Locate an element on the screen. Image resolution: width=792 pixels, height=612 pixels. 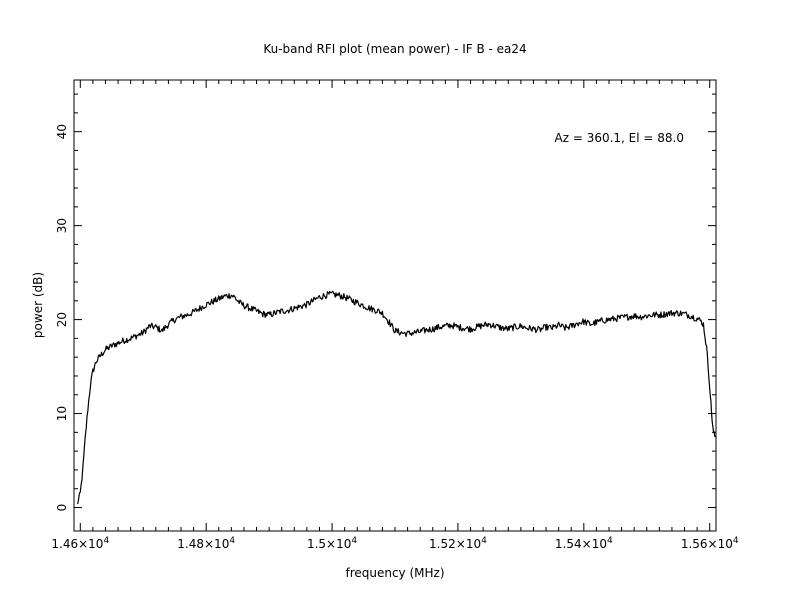
x-tick-label: 1.48×104 is located at coordinates (206, 543).